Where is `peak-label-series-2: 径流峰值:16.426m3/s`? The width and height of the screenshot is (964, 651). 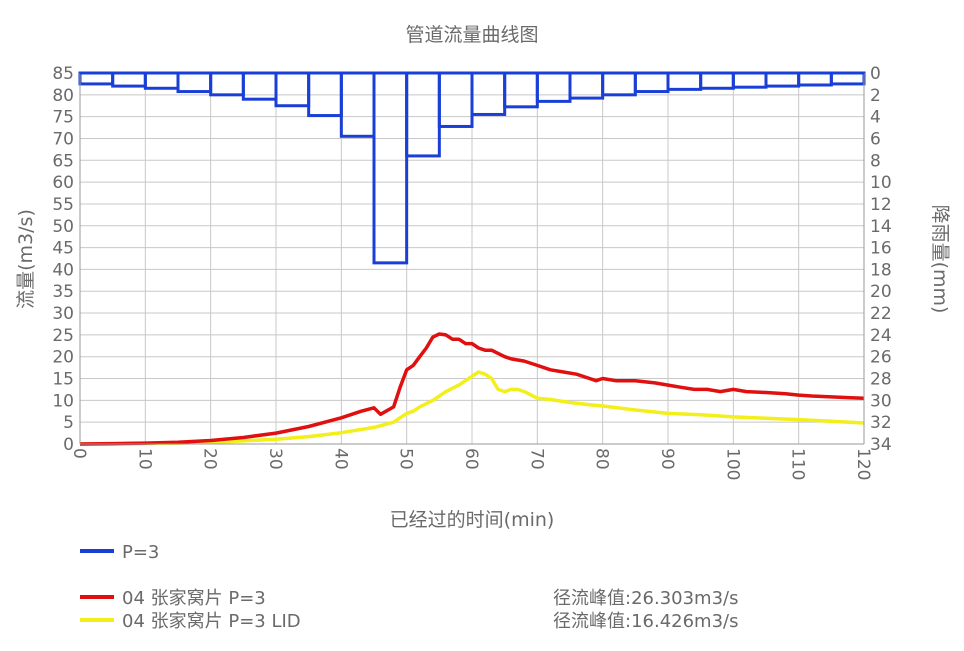 peak-label-series-2: 径流峰值:16.426m3/s is located at coordinates (645, 621).